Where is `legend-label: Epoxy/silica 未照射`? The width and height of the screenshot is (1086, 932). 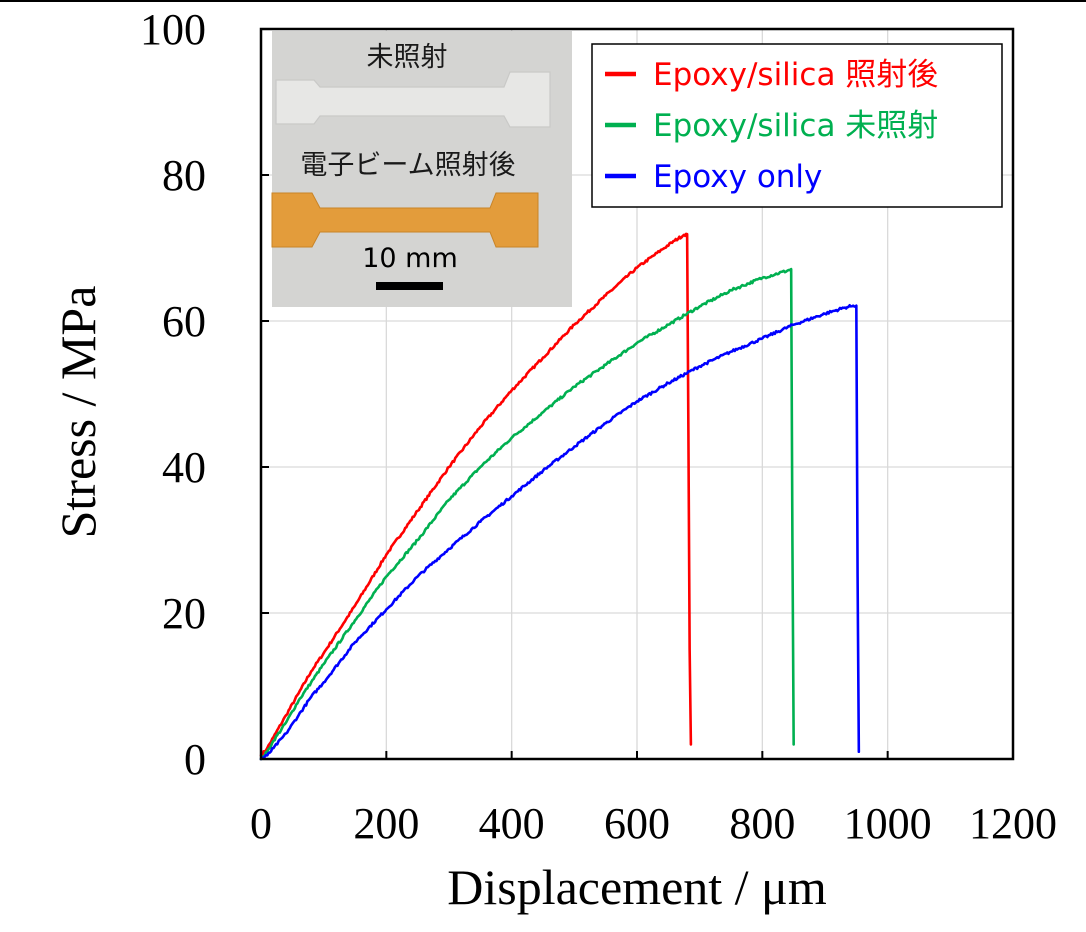 legend-label: Epoxy/silica 未照射 is located at coordinates (795, 126).